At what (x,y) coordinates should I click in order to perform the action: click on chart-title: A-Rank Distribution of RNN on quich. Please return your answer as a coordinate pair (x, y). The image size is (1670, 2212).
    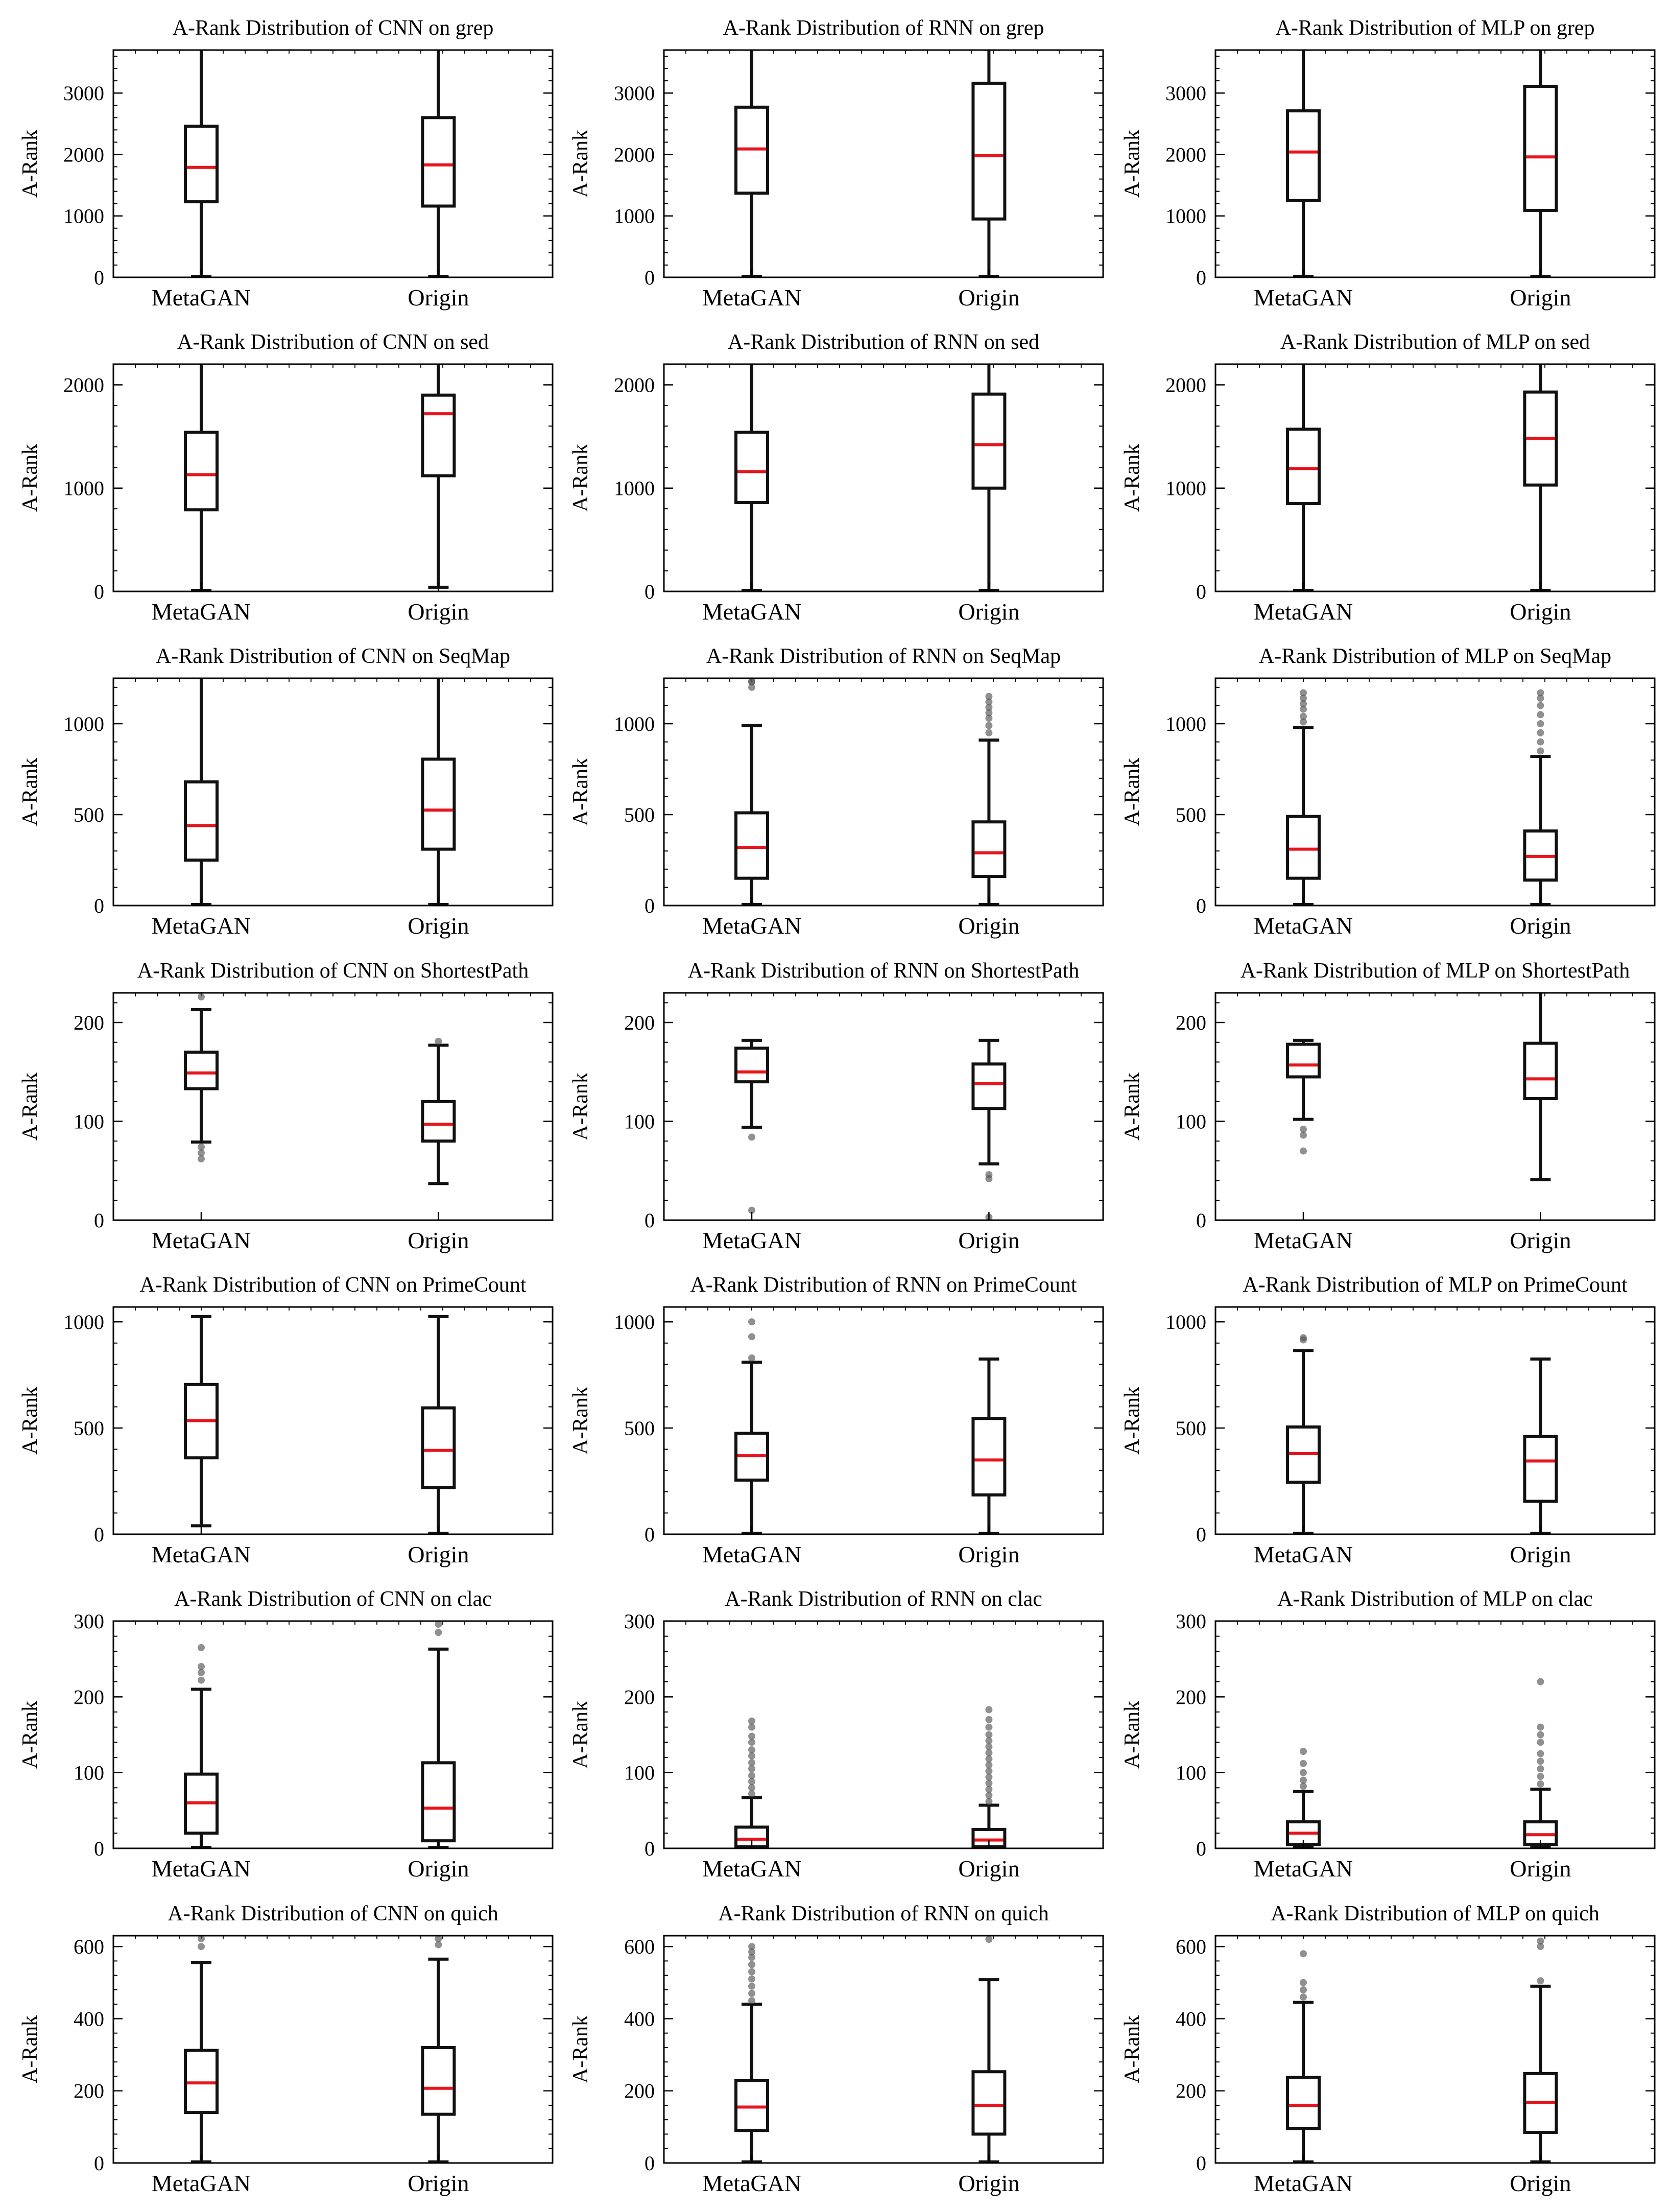
    Looking at the image, I should click on (883, 1914).